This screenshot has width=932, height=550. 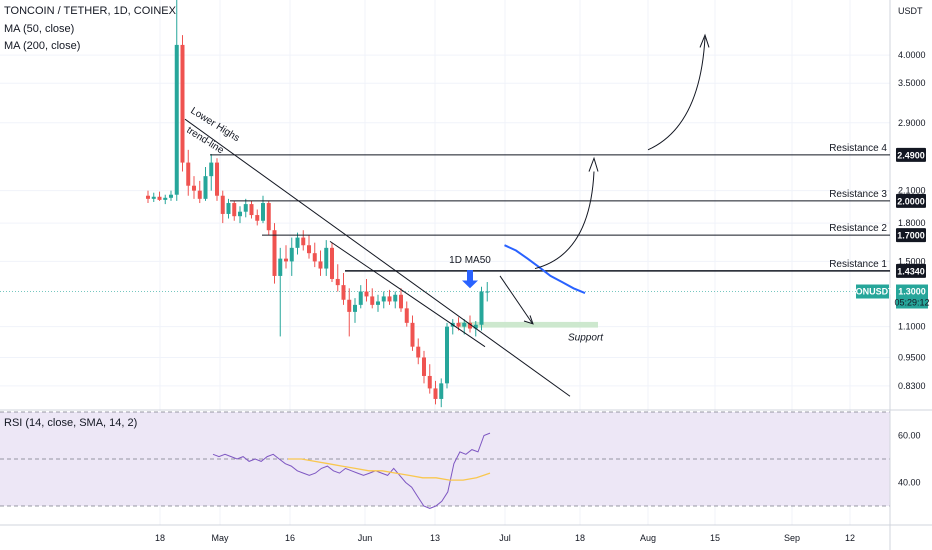 What do you see at coordinates (909, 436) in the screenshot?
I see `rsi-tick: 60.00` at bounding box center [909, 436].